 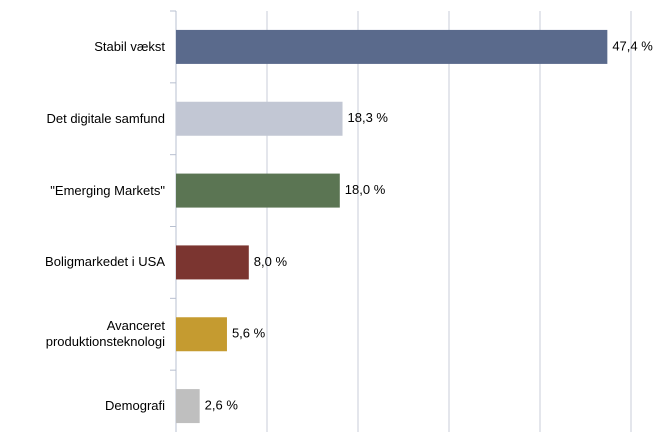 What do you see at coordinates (222, 405) in the screenshot?
I see `value-label: 2,6 %` at bounding box center [222, 405].